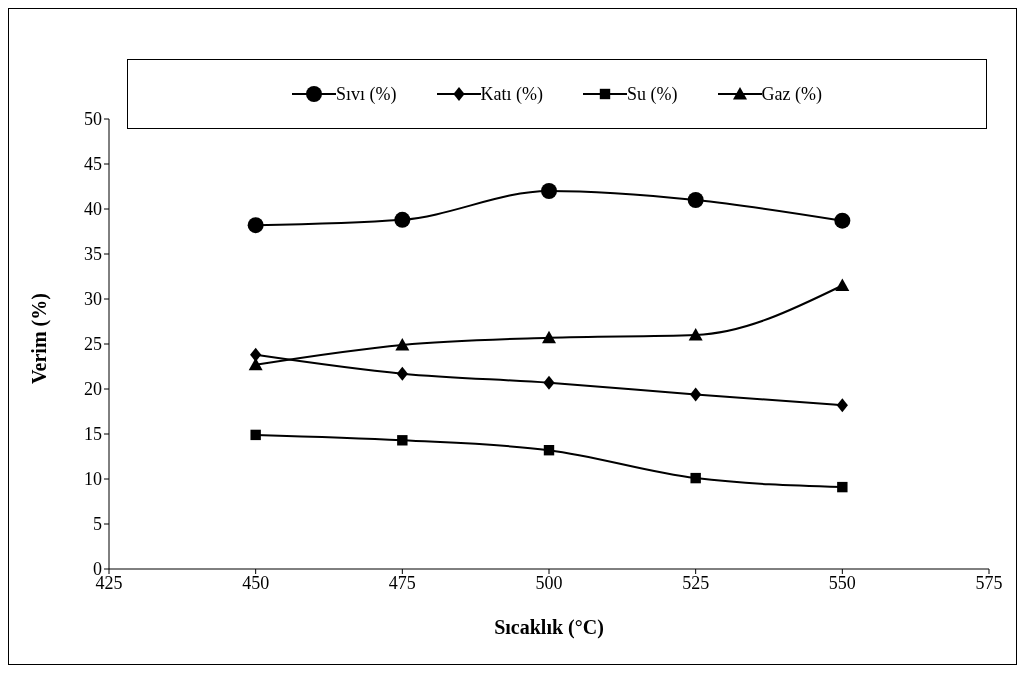 Image resolution: width=1025 pixels, height=679 pixels. I want to click on x-tick-label: 550, so click(842, 582).